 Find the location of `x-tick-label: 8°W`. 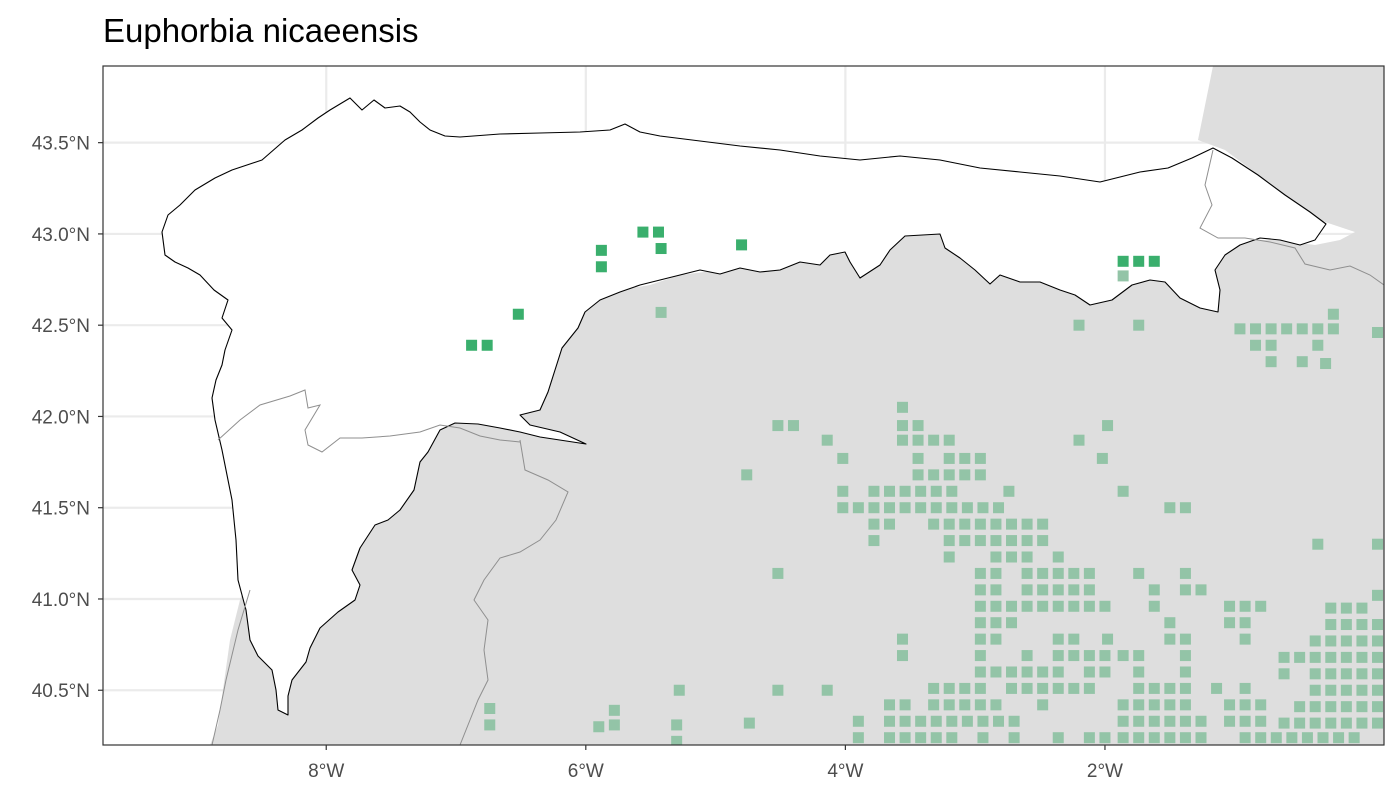

x-tick-label: 8°W is located at coordinates (326, 771).